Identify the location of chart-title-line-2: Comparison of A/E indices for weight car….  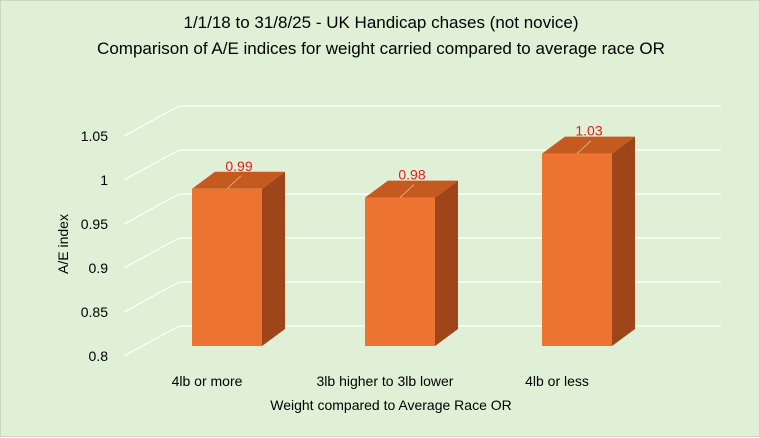
(381, 48).